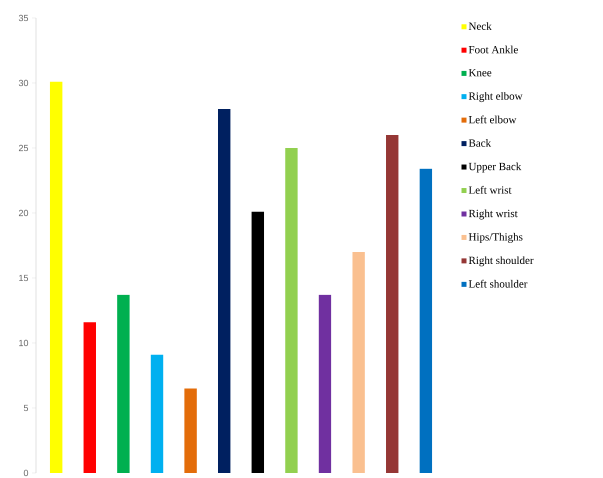 The height and width of the screenshot is (478, 603). I want to click on legend-label: Foot Ankle, so click(493, 50).